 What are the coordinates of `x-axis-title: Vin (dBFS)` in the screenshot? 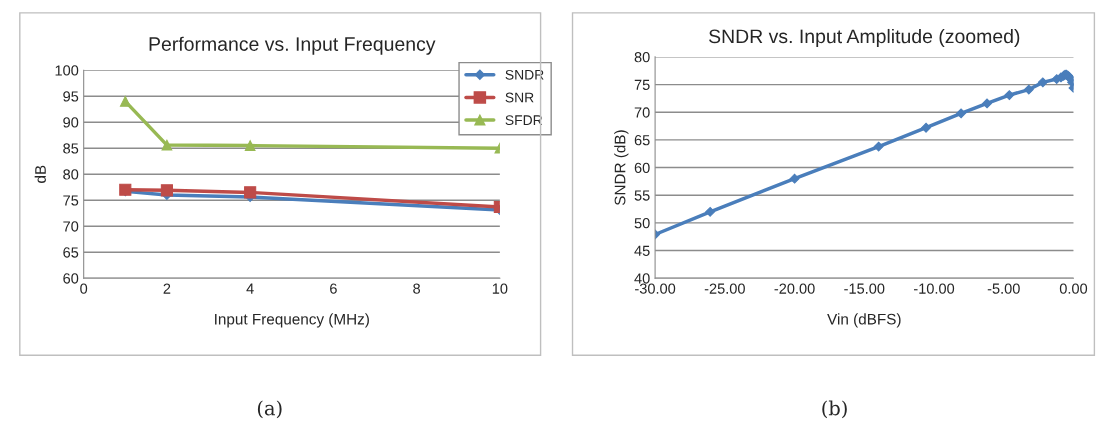 It's located at (864, 320).